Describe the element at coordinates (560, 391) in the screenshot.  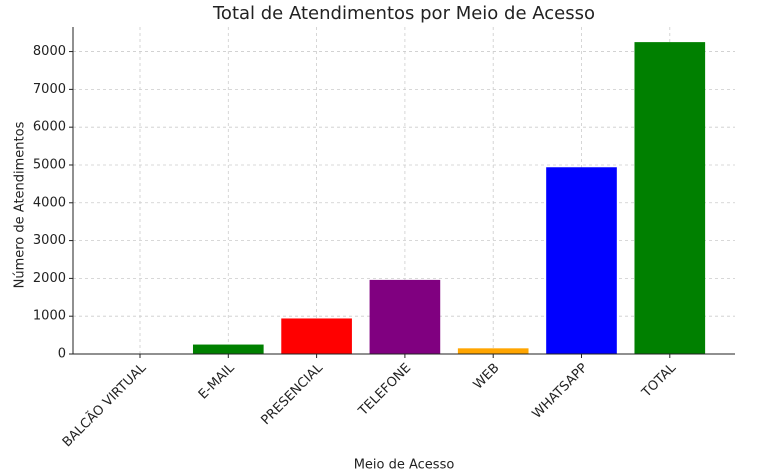
I see `x-tick-label: WHATSAPP` at that location.